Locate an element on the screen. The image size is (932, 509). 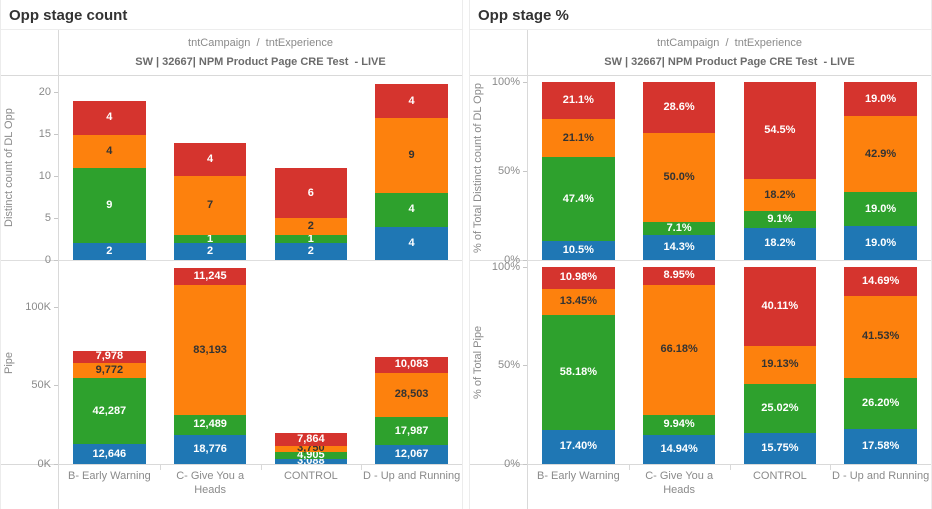
bar-segment-blue: 17.40% is located at coordinates (578, 446).